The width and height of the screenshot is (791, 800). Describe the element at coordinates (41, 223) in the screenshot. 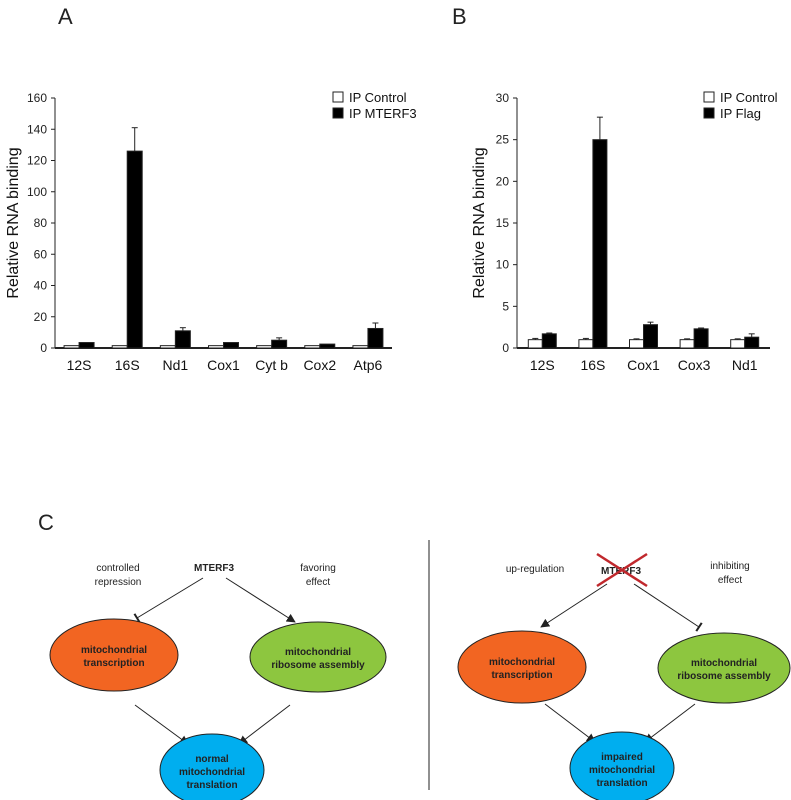

I see `chart-a-y-tick-label: 80` at that location.